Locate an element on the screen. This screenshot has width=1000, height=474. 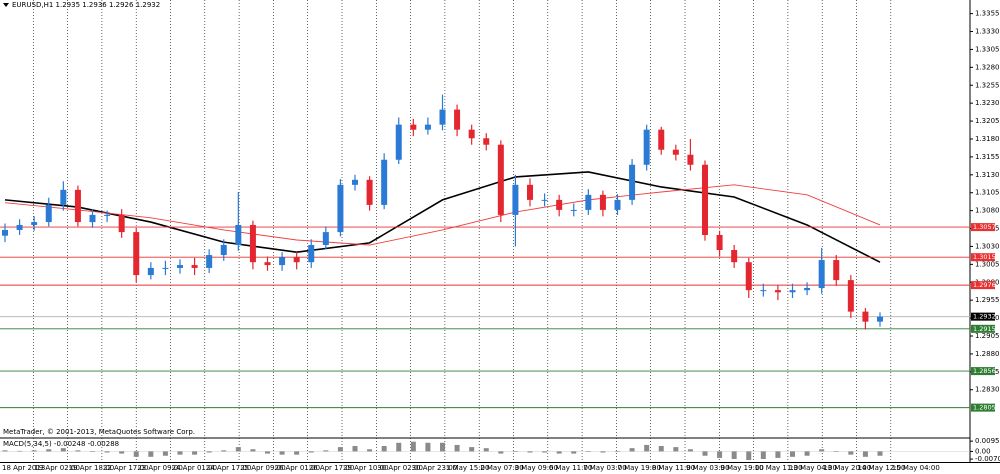
x-tick-label: 26 Apr 17:00 is located at coordinates (332, 468).